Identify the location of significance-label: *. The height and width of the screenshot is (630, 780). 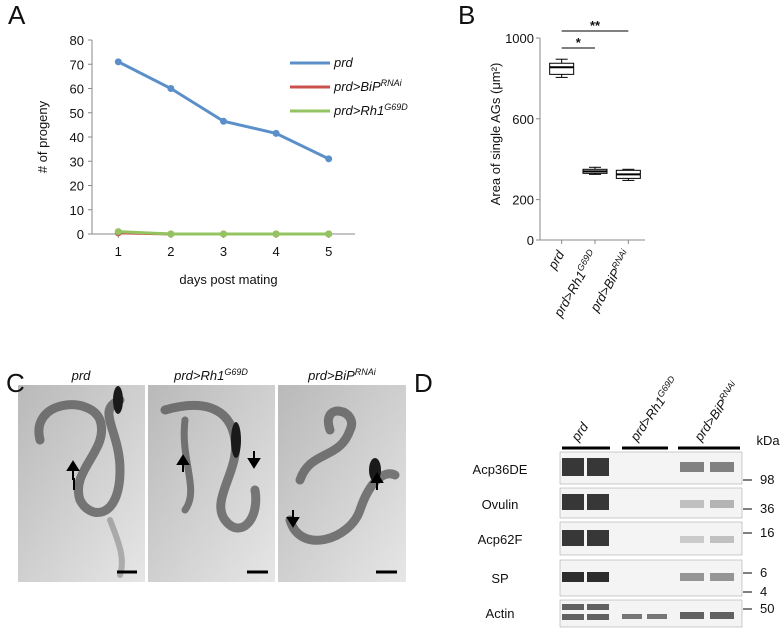
(579, 42).